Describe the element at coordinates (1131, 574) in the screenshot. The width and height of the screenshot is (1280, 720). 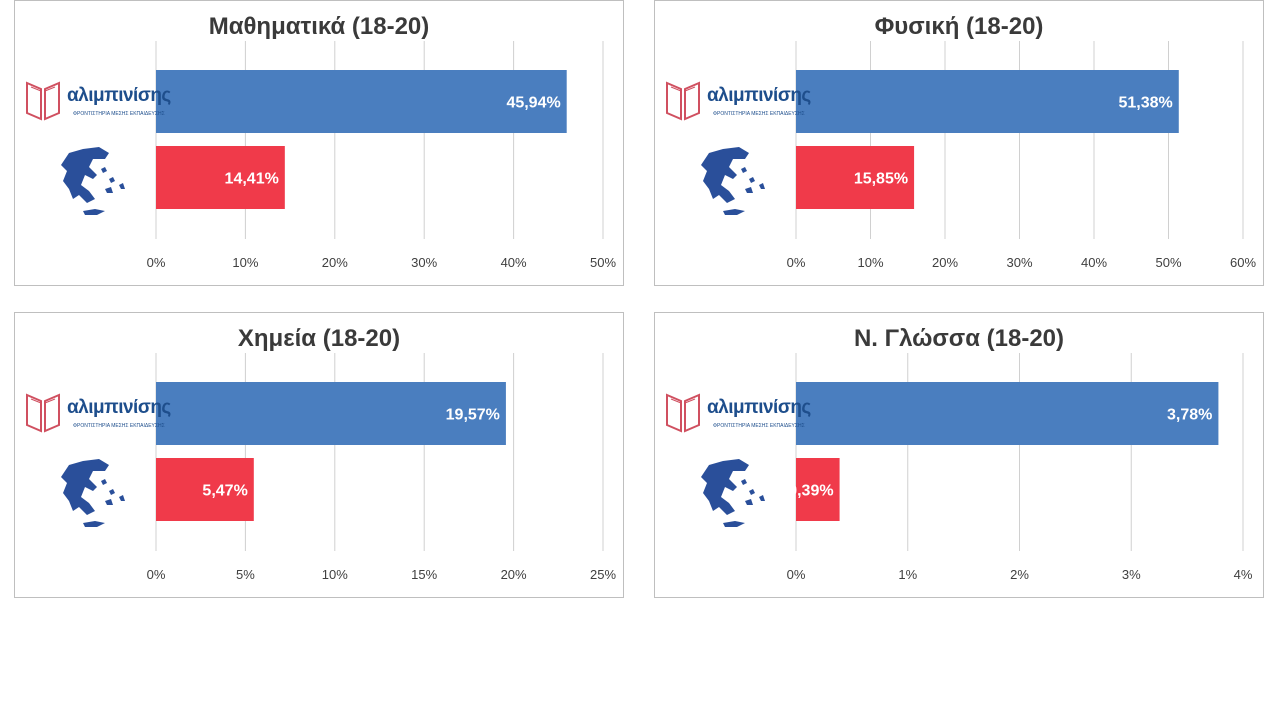
I see `x-tick-label: 3%` at that location.